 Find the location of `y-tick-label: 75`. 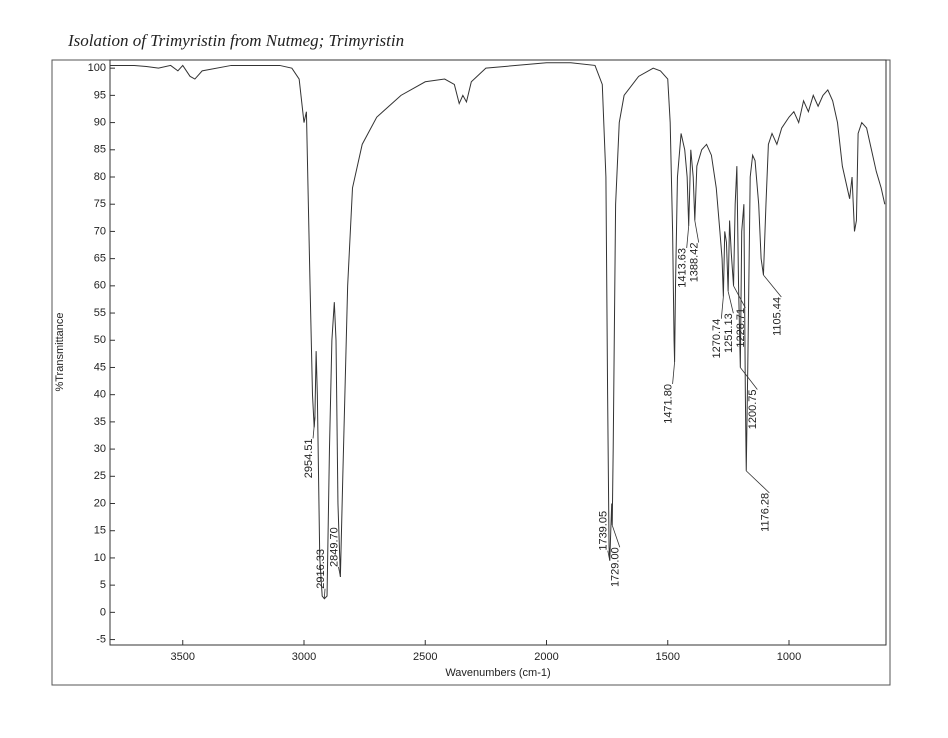

y-tick-label: 75 is located at coordinates (100, 204).